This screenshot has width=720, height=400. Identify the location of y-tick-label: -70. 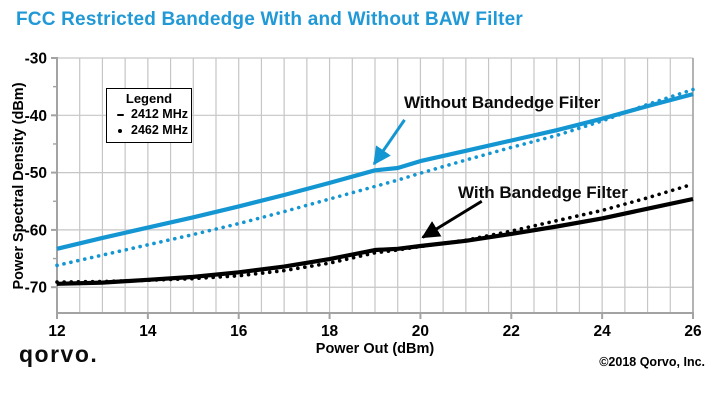
(36, 288).